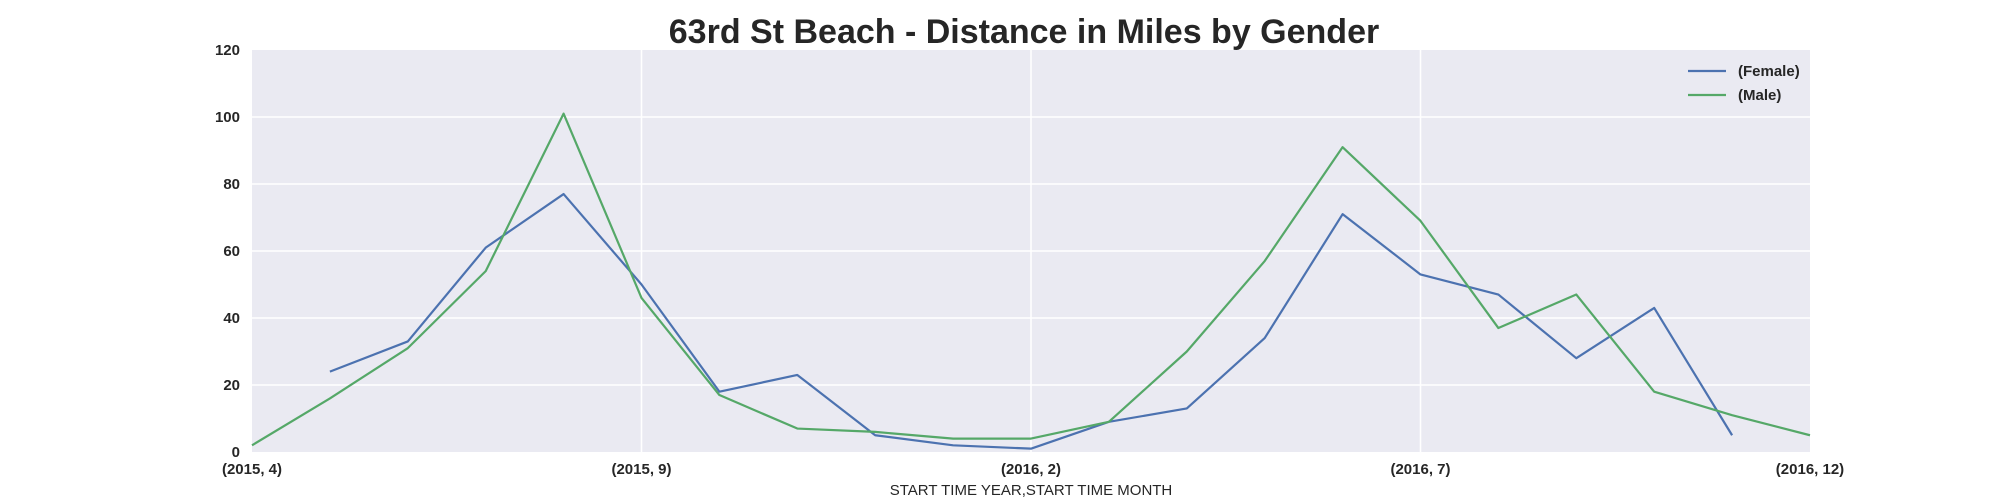 This screenshot has height=500, width=2000. Describe the element at coordinates (1744, 83) in the screenshot. I see `legend: (Female) (Male)` at that location.